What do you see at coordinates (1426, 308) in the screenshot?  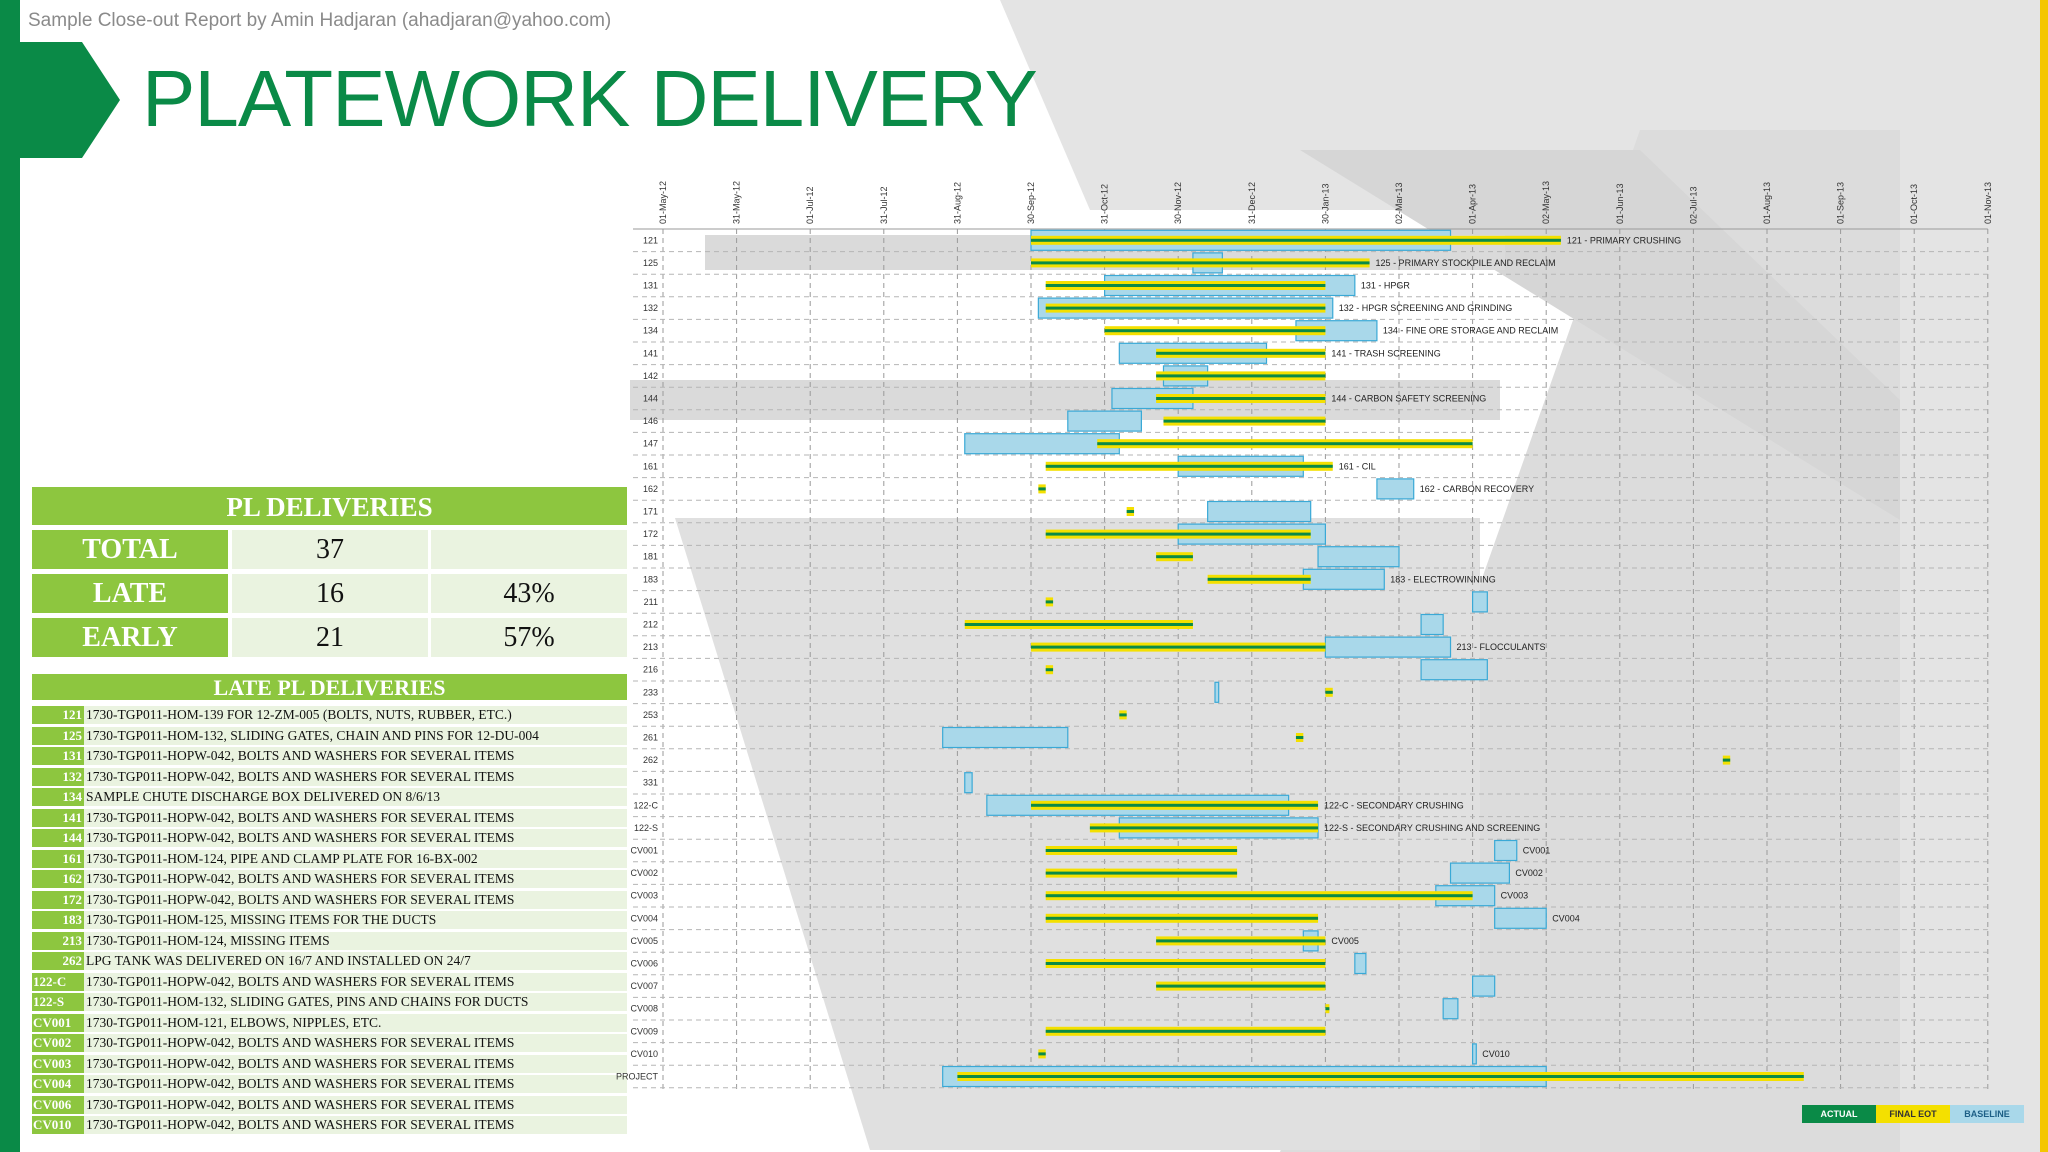 I see `row-annotation: 132 - HPGR SCREENING AND GRINDING` at bounding box center [1426, 308].